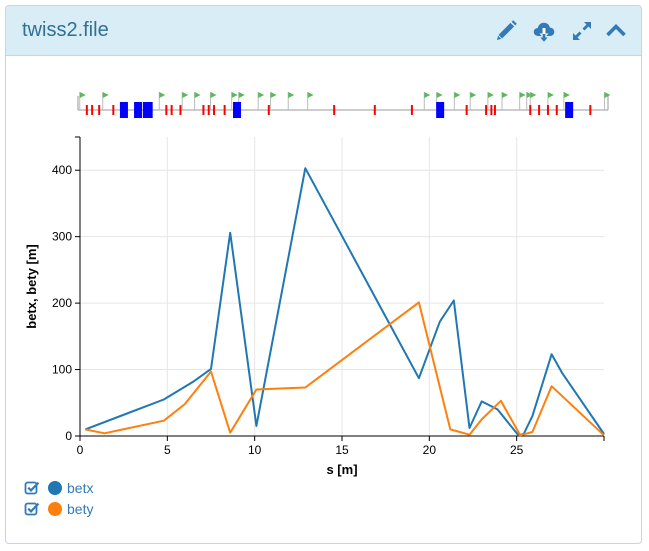  What do you see at coordinates (62, 170) in the screenshot?
I see `y-tick-label: 400` at bounding box center [62, 170].